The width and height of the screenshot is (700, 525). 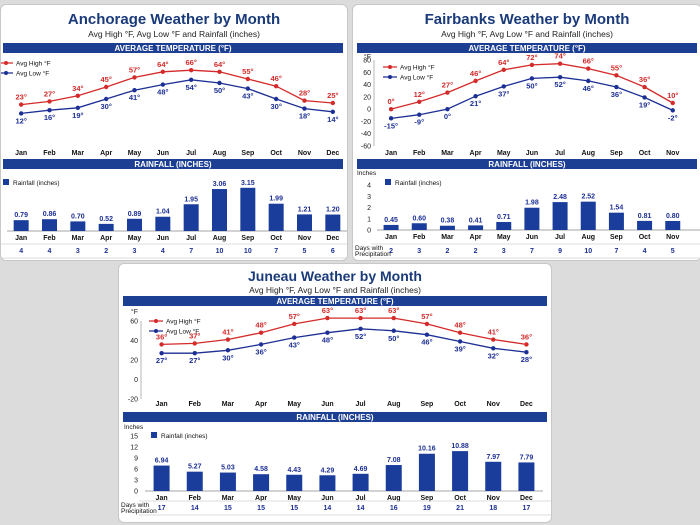 I want to click on rainfall-tick-label: 1, so click(x=369, y=219).